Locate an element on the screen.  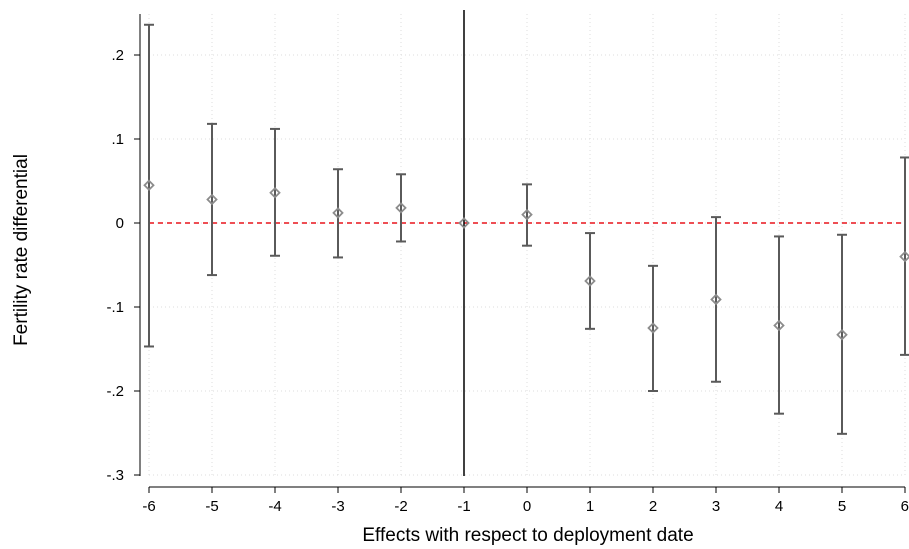
y-tick-label: -.3 is located at coordinates (115, 475).